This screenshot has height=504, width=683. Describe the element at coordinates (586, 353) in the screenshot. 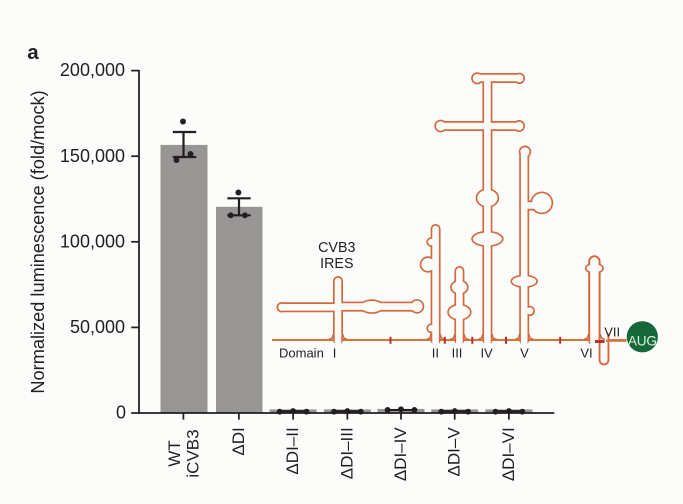

I see `svg-text: VI` at that location.